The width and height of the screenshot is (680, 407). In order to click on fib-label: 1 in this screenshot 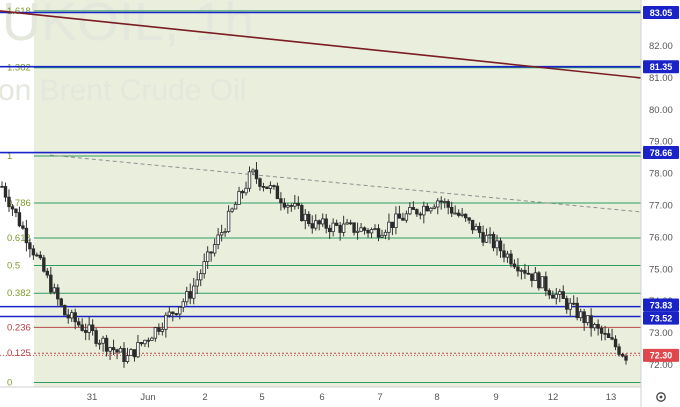, I will do `click(9, 156)`.